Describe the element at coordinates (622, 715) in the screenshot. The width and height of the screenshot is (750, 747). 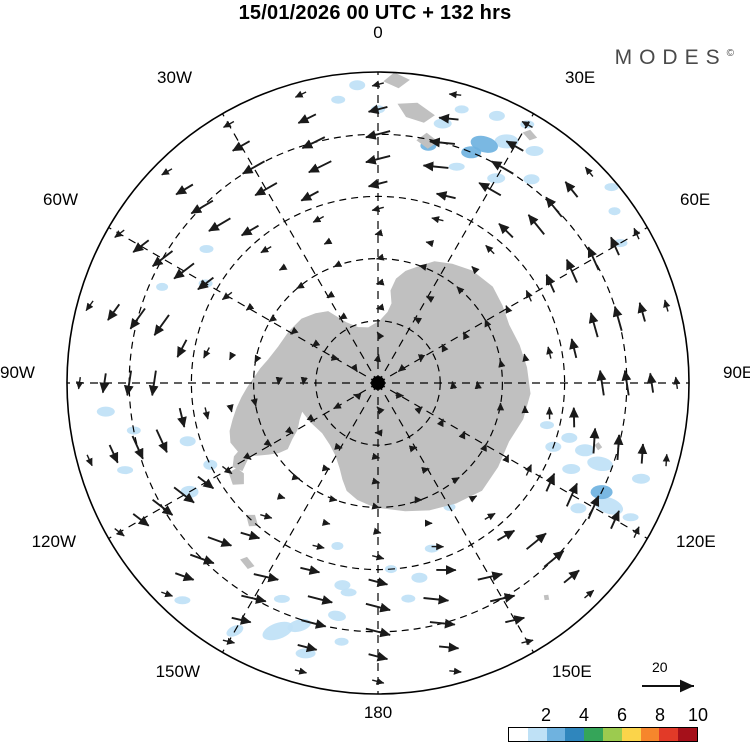
I see `colorbar-tick-6: 6` at that location.